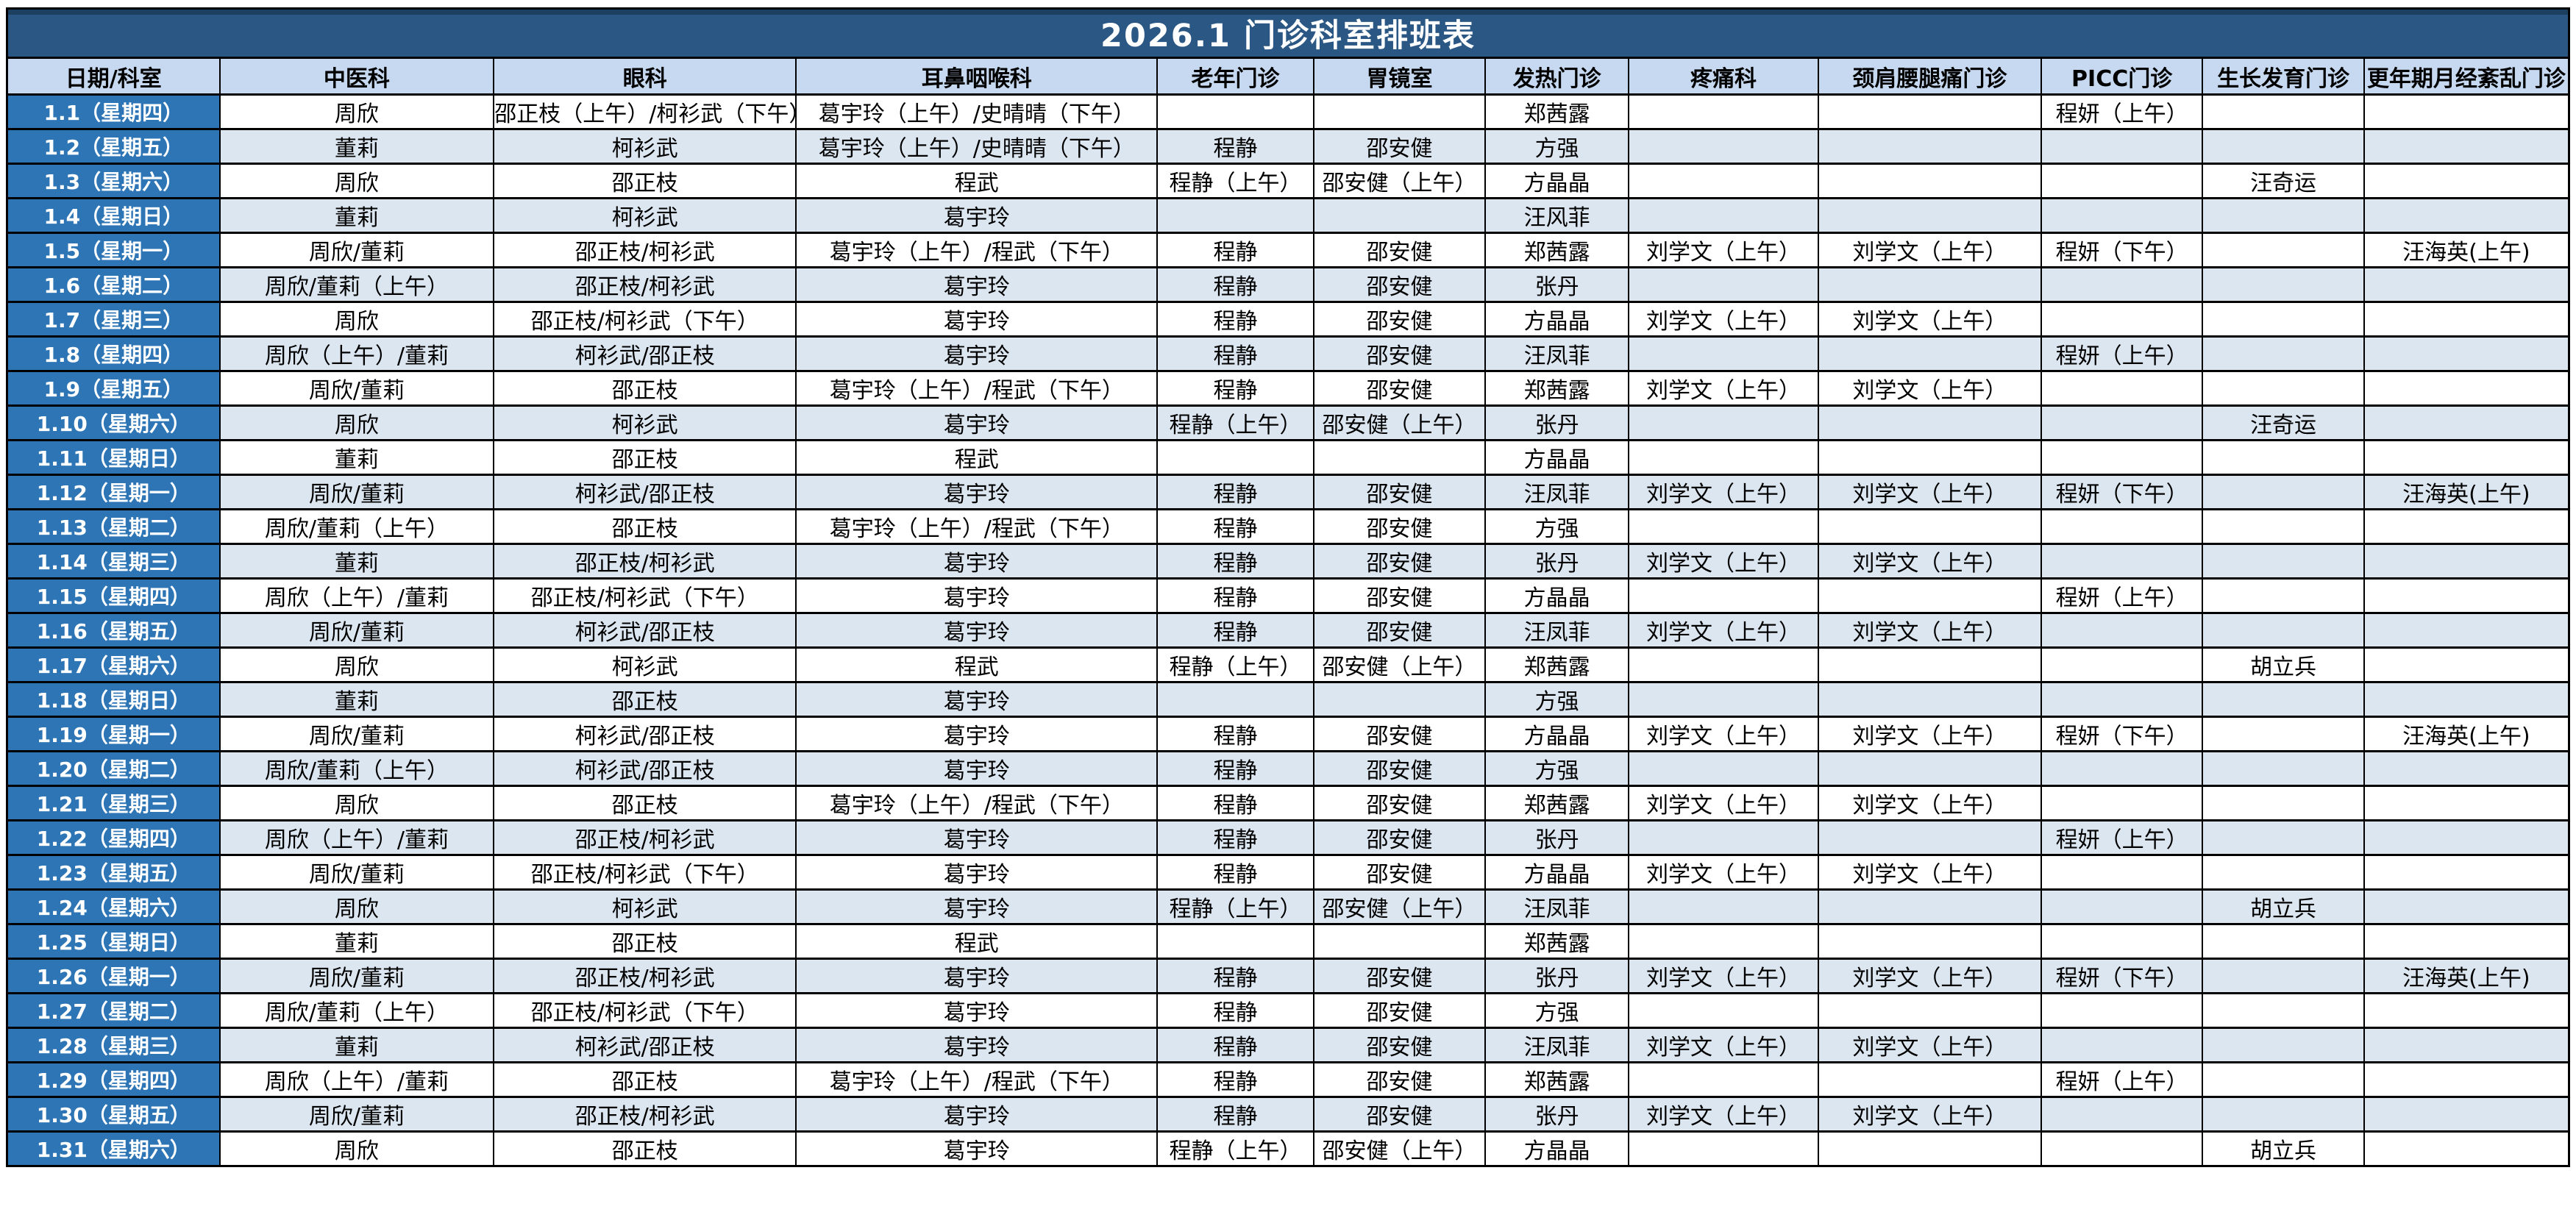 The image size is (2576, 1212). What do you see at coordinates (113, 319) in the screenshot?
I see `date-cell: 1.7（星期三）` at bounding box center [113, 319].